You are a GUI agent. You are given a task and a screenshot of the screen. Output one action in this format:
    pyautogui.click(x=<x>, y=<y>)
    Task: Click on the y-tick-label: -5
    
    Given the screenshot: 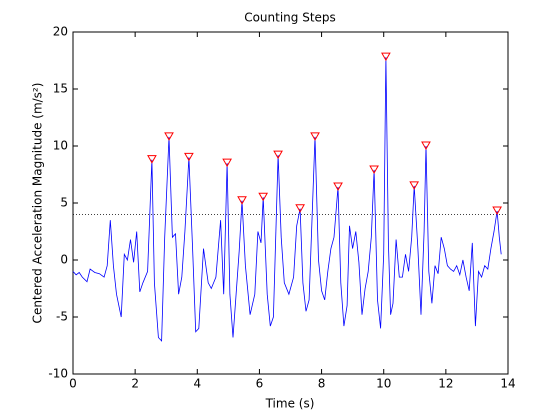 What is the action you would take?
    pyautogui.click(x=62, y=317)
    